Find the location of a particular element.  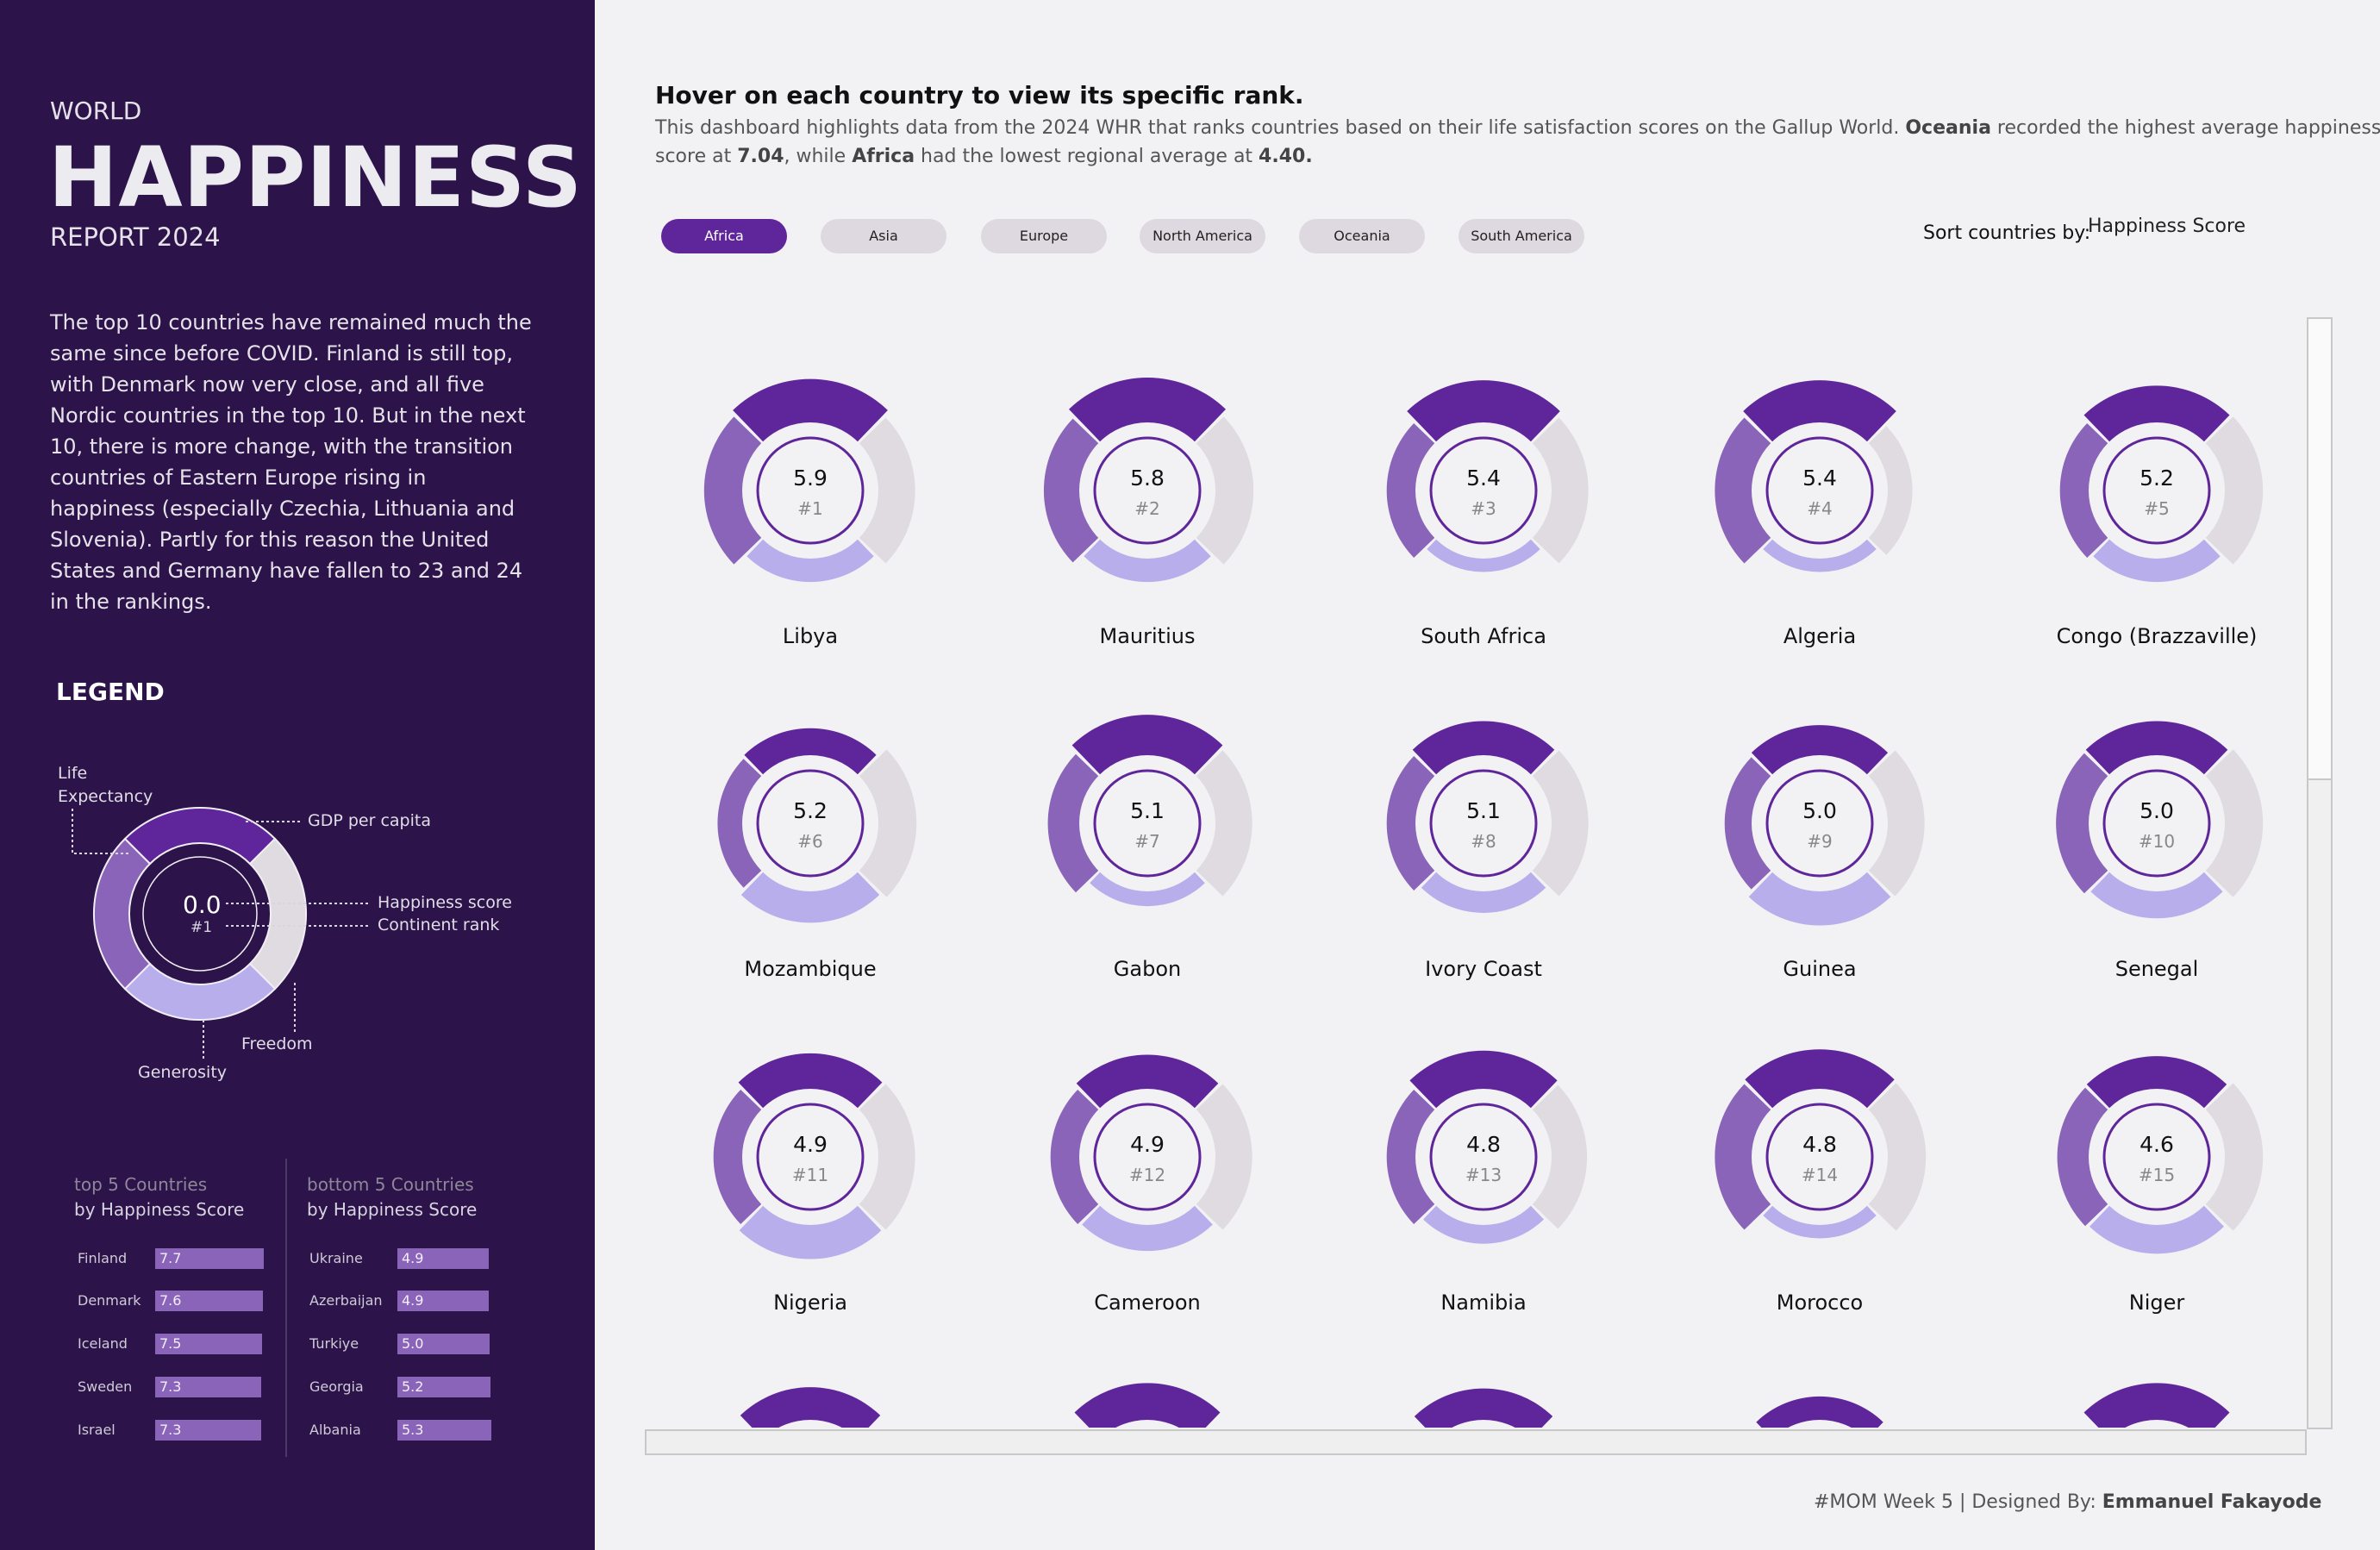

happiness-score: 5.4 is located at coordinates (1483, 478).